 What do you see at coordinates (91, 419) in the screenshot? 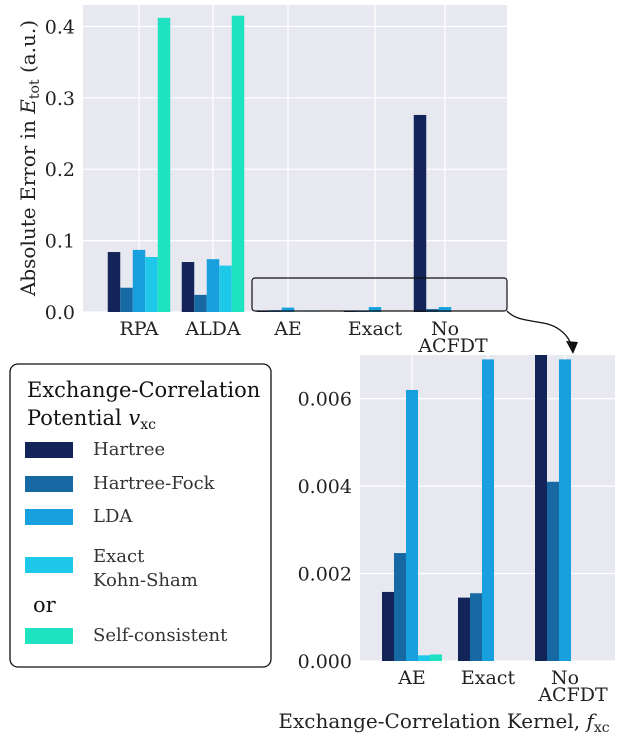
I see `legend-title-line2: Potential vxc` at bounding box center [91, 419].